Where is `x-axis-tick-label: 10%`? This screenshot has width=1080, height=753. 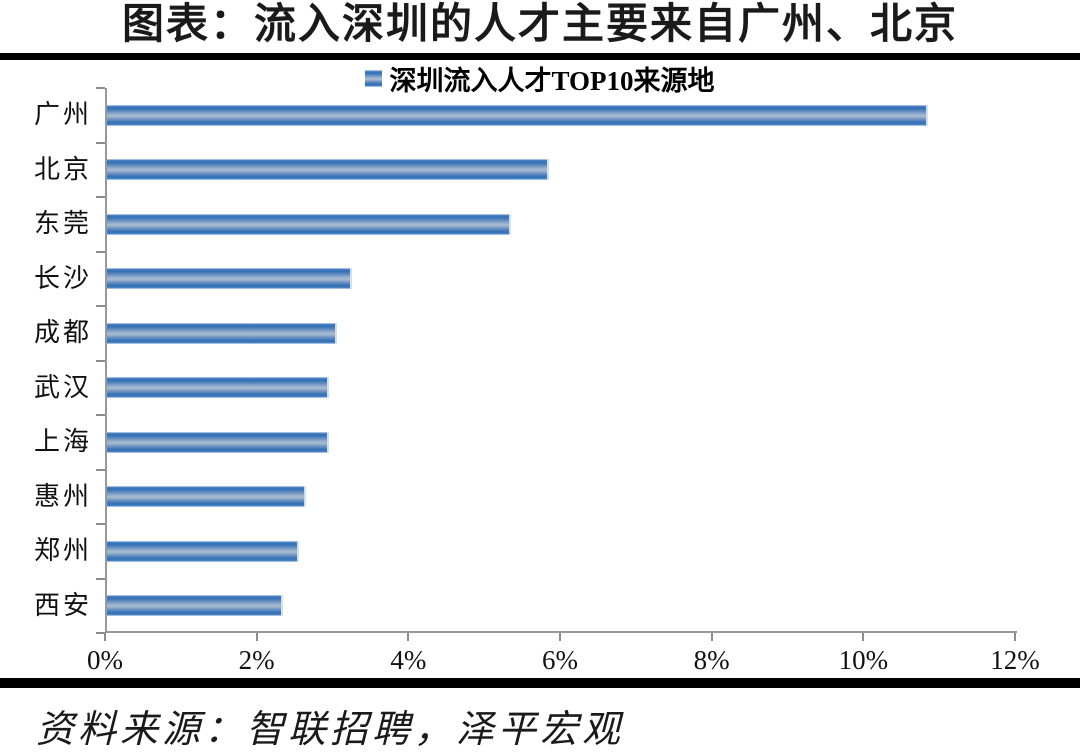 x-axis-tick-label: 10% is located at coordinates (863, 660).